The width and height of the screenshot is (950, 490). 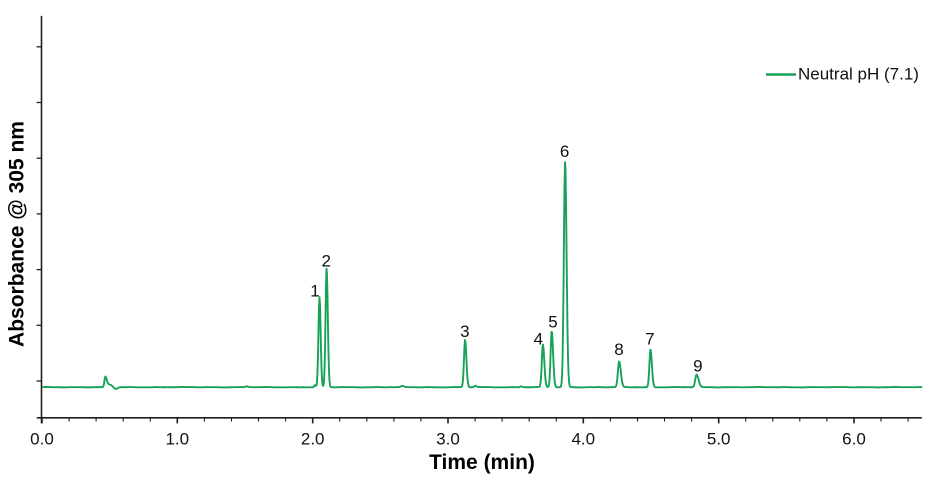 I want to click on svg-text: 3.0, so click(x=448, y=439).